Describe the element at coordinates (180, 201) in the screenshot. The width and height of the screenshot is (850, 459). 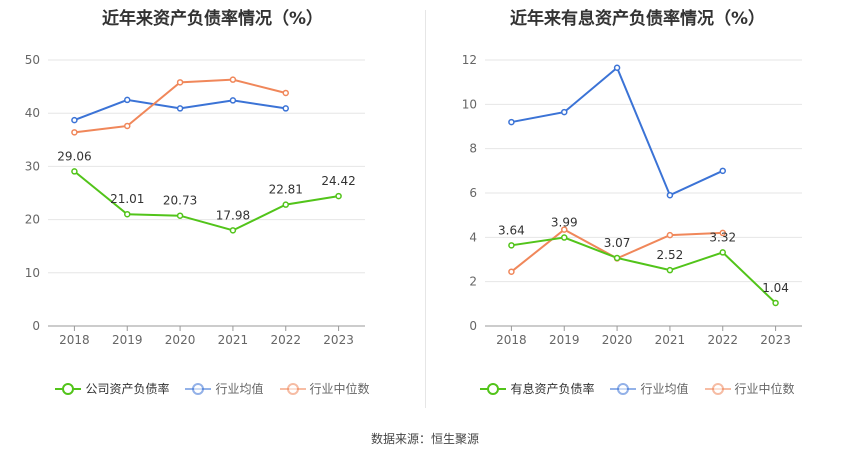
I see `data-label: 20.73` at that location.